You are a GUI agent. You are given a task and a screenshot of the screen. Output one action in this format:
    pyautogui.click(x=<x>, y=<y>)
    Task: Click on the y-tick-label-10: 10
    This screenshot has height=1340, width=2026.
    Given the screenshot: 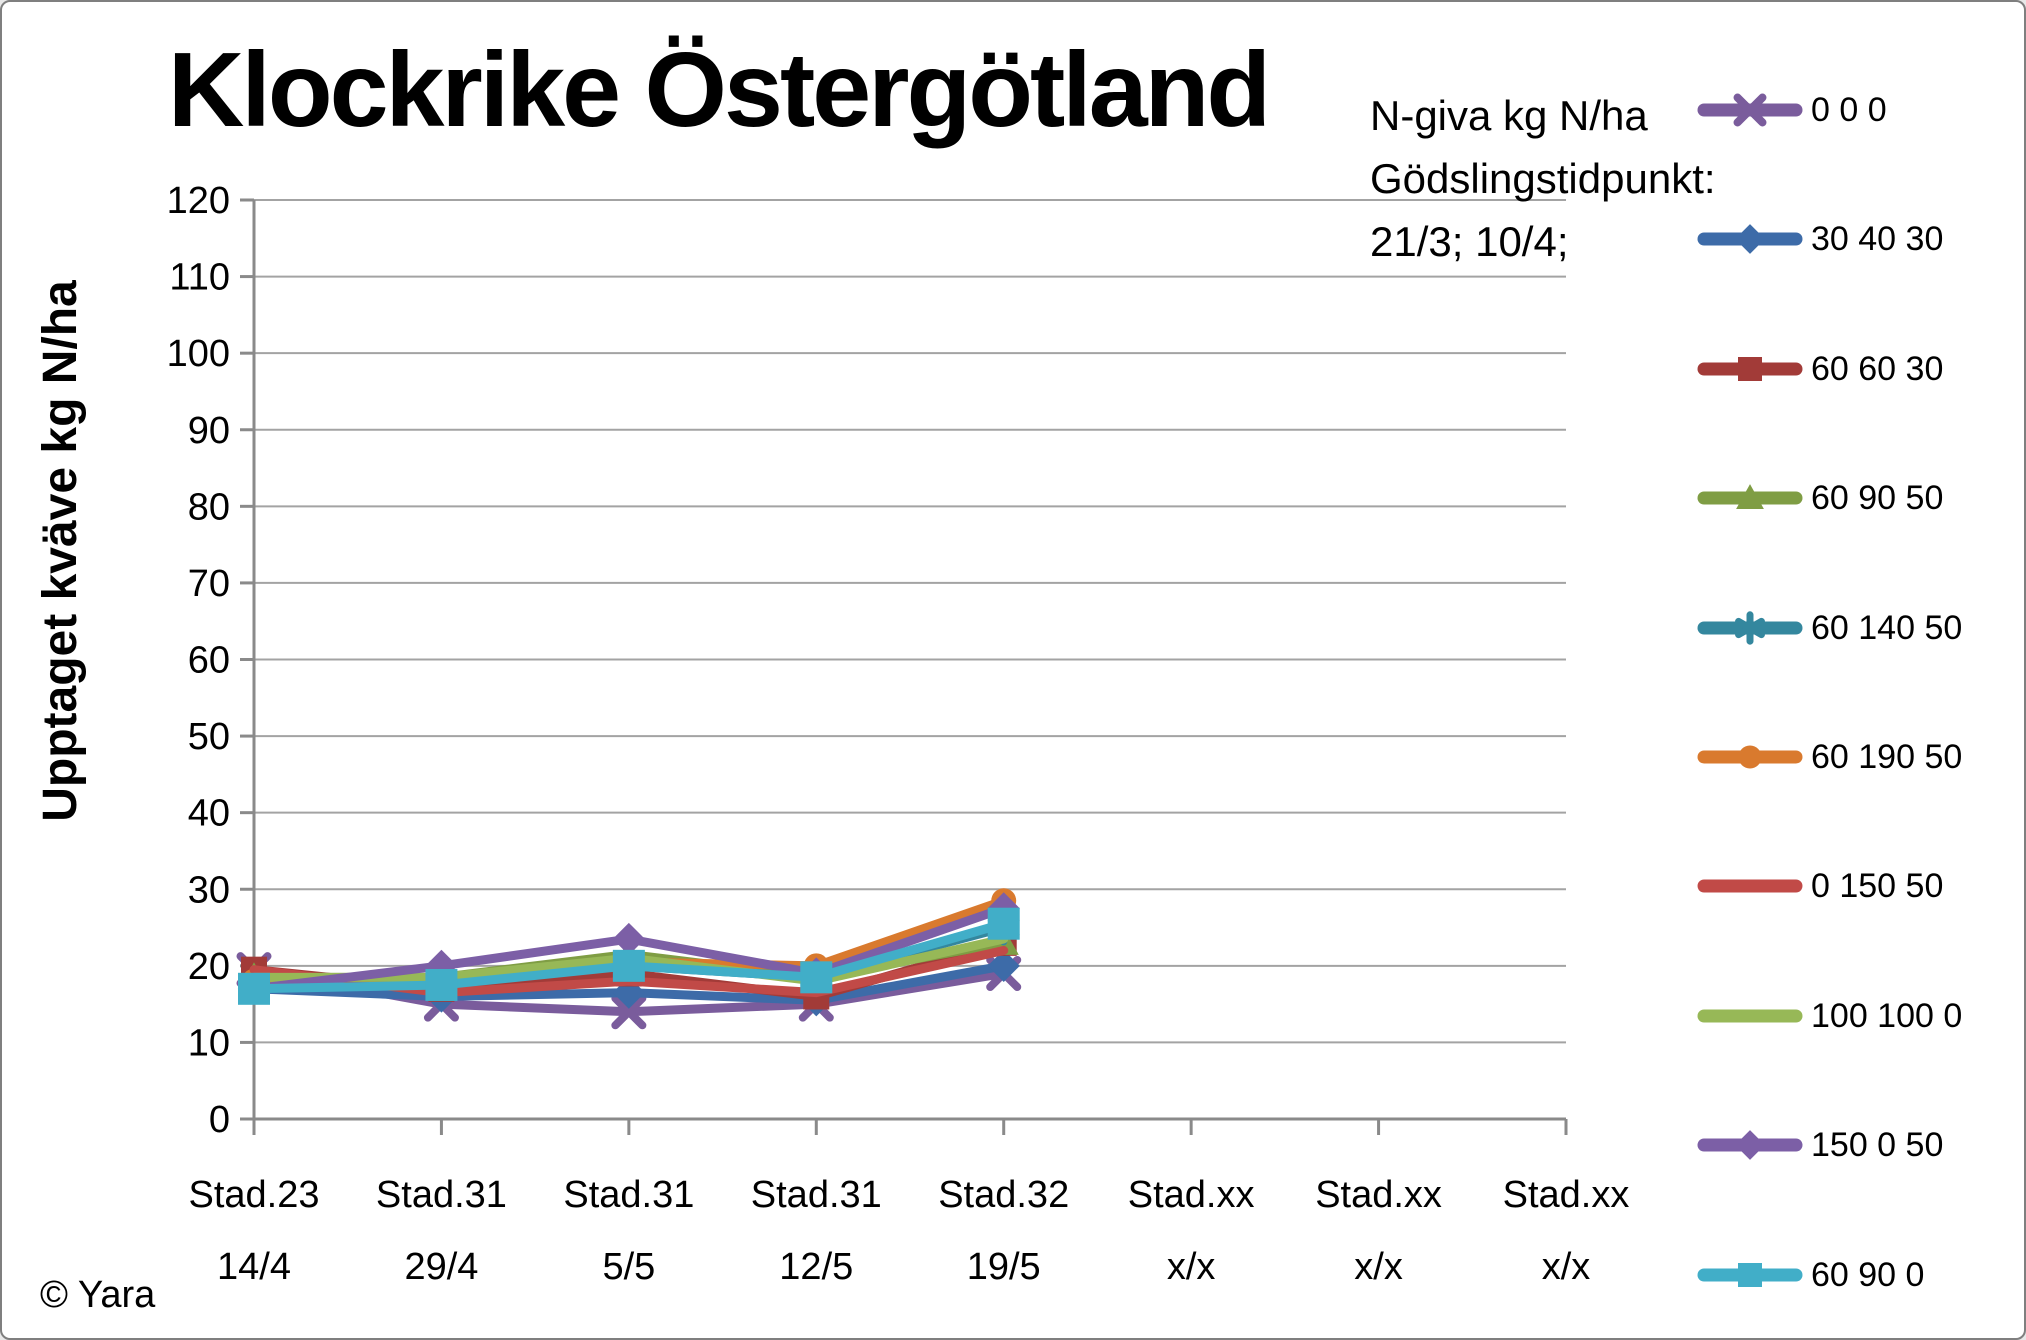 What is the action you would take?
    pyautogui.click(x=209, y=1043)
    